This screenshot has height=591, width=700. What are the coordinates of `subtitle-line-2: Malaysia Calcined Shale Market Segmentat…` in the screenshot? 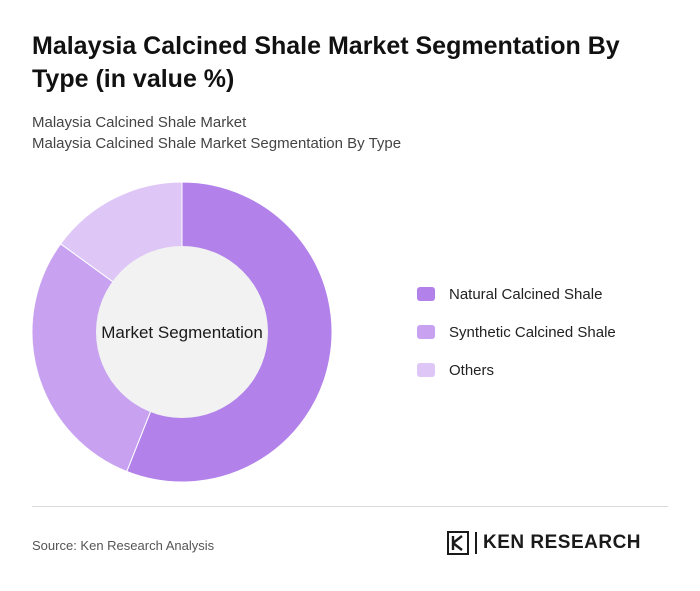 It's located at (217, 143).